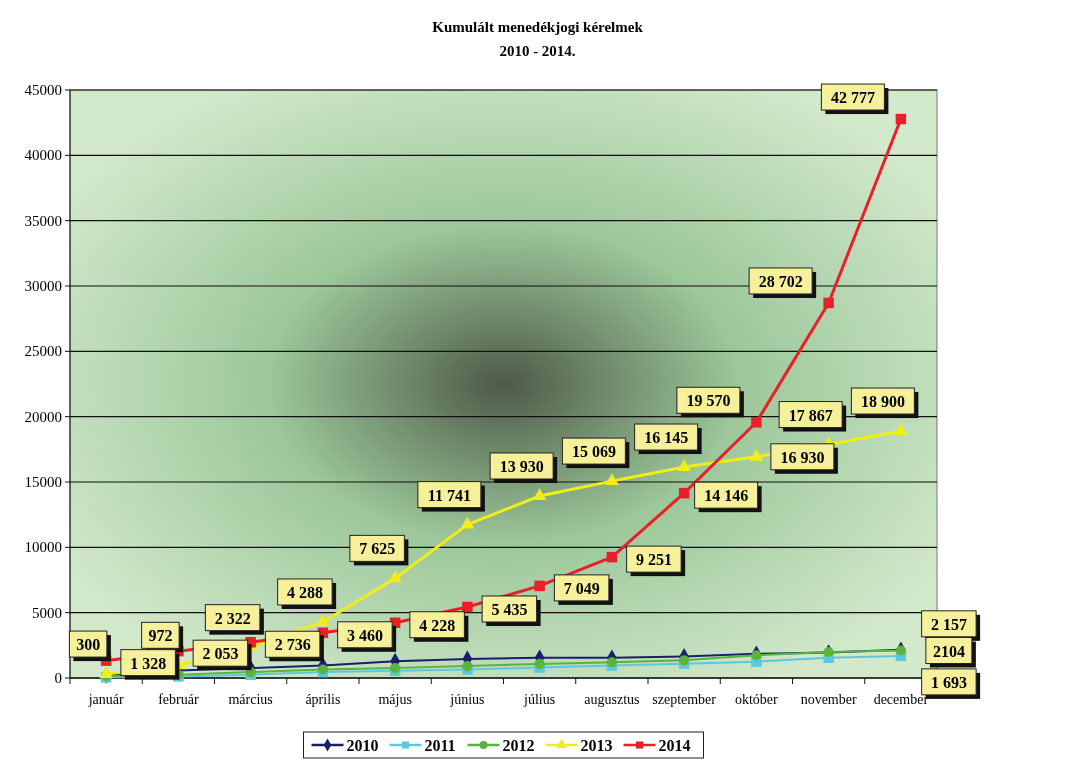  What do you see at coordinates (395, 699) in the screenshot?
I see `x-tick-label: május` at bounding box center [395, 699].